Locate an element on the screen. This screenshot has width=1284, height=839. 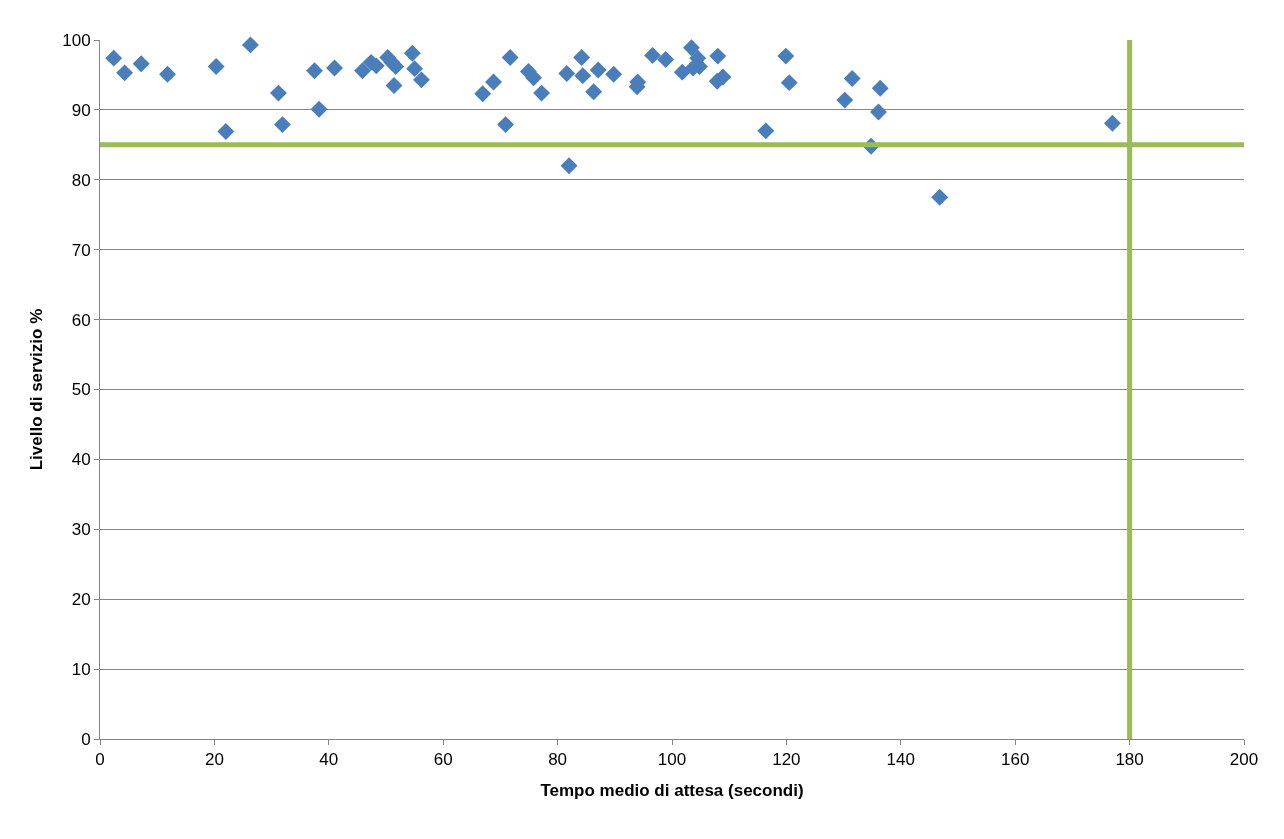
y-tick-label: 10 is located at coordinates (81, 670).